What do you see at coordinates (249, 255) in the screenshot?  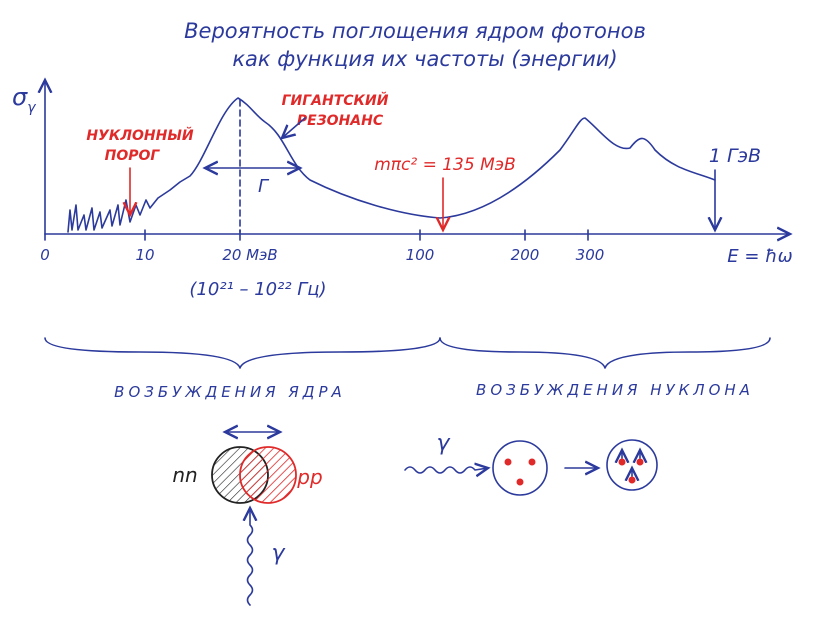 I see `tick-label: 20 МэВ` at bounding box center [249, 255].